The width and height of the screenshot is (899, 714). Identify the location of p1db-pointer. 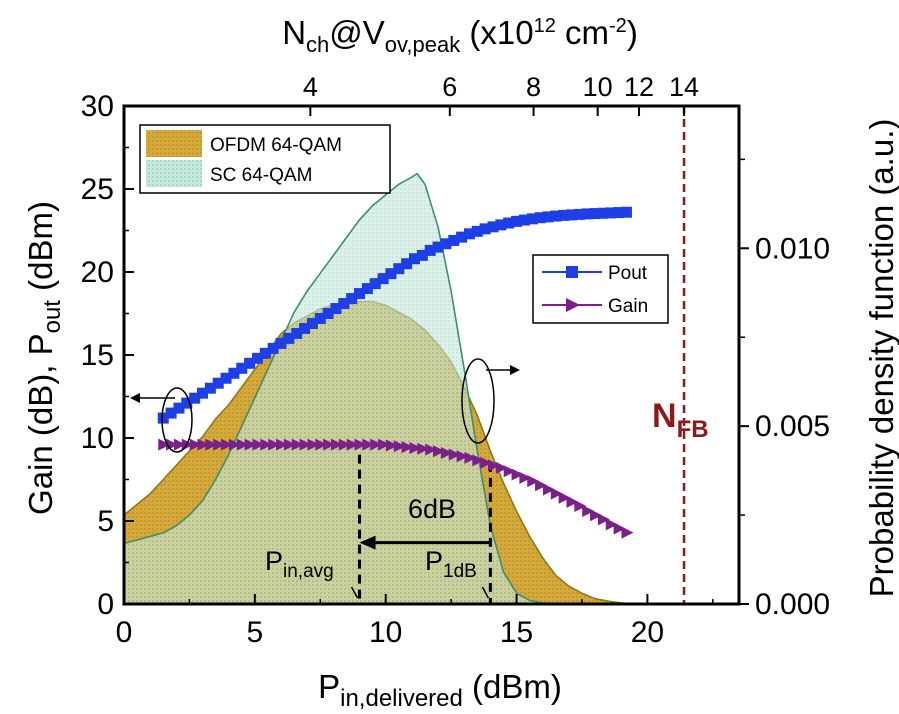
(485, 592).